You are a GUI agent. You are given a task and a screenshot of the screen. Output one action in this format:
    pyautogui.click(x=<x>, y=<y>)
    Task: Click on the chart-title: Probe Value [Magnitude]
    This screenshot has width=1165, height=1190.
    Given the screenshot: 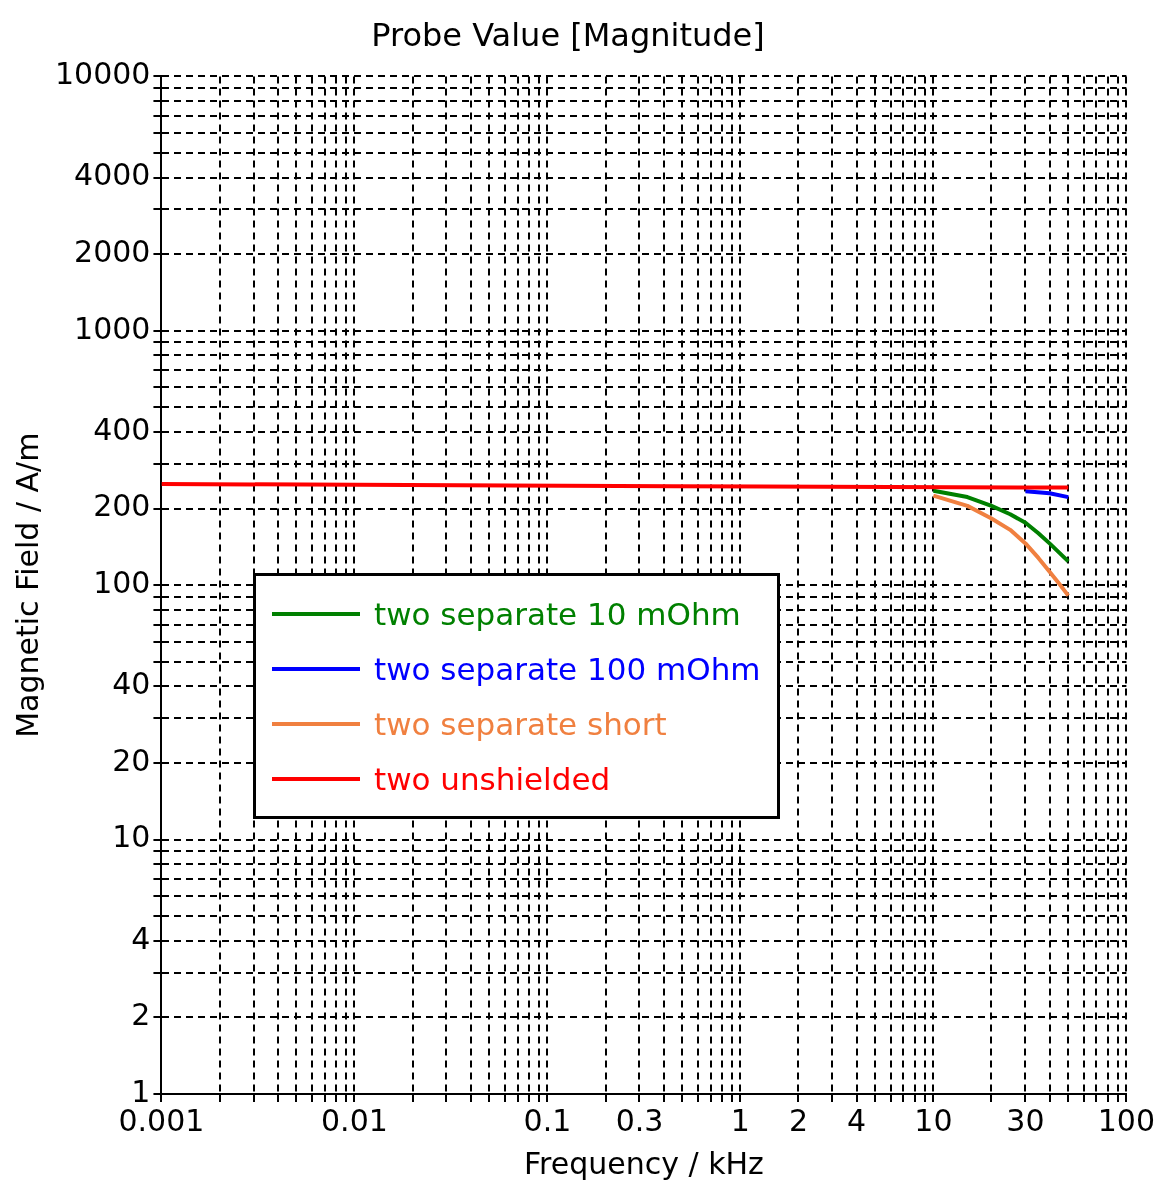 What is the action you would take?
    pyautogui.click(x=568, y=34)
    